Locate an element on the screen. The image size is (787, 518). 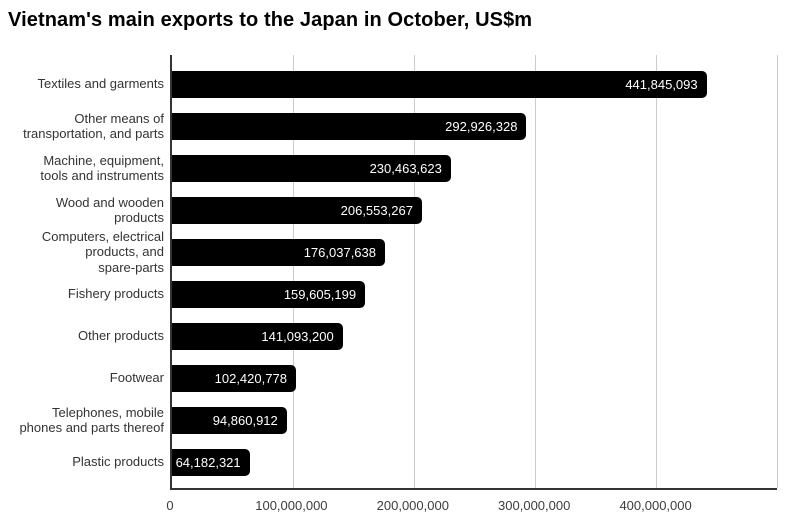
bar-row: 141,093,200 is located at coordinates (474, 336).